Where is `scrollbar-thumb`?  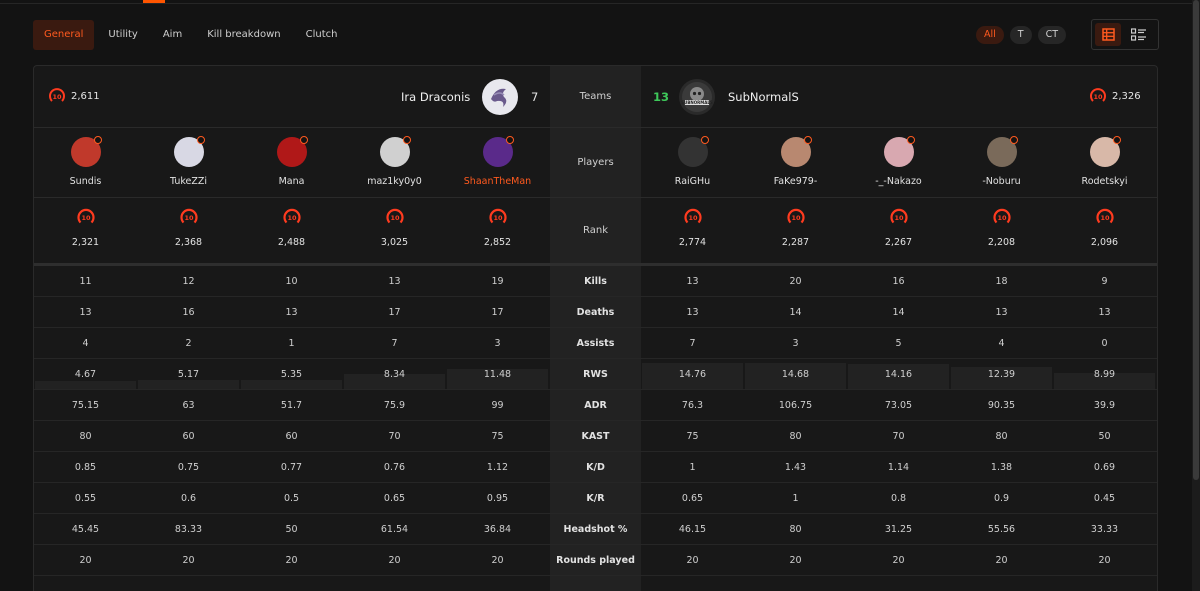
scrollbar-thumb is located at coordinates (1196, 240).